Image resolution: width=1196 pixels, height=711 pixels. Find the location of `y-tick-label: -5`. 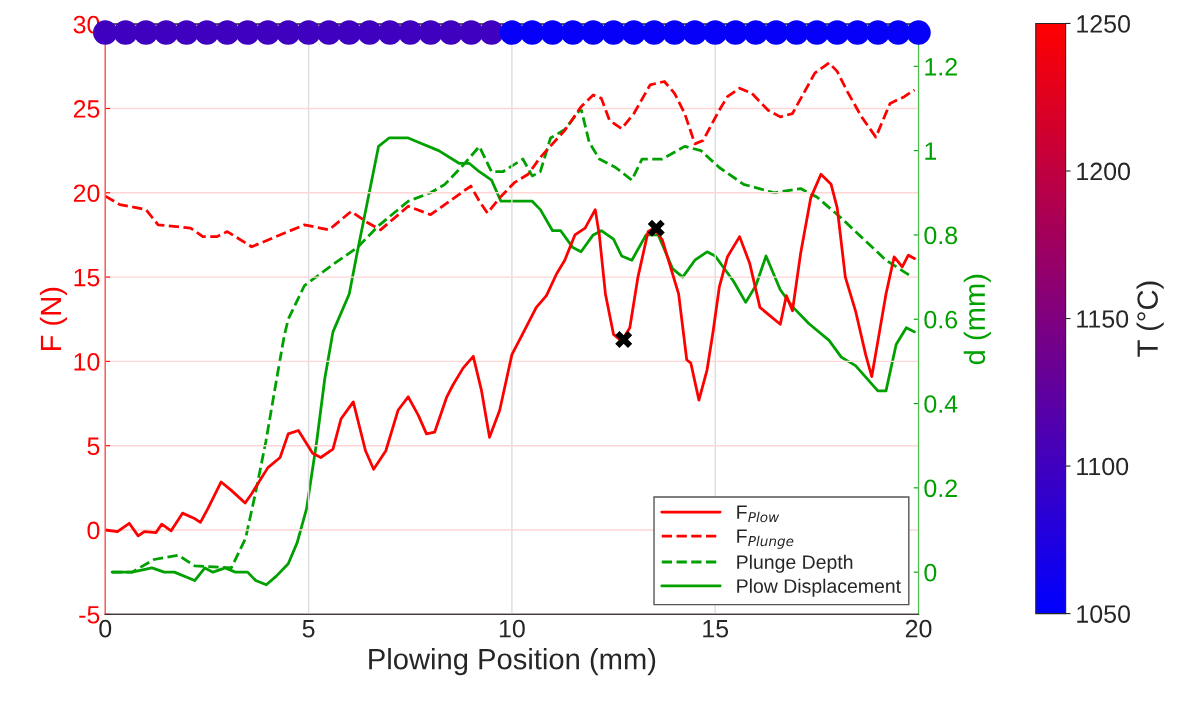

y-tick-label: -5 is located at coordinates (89, 615).